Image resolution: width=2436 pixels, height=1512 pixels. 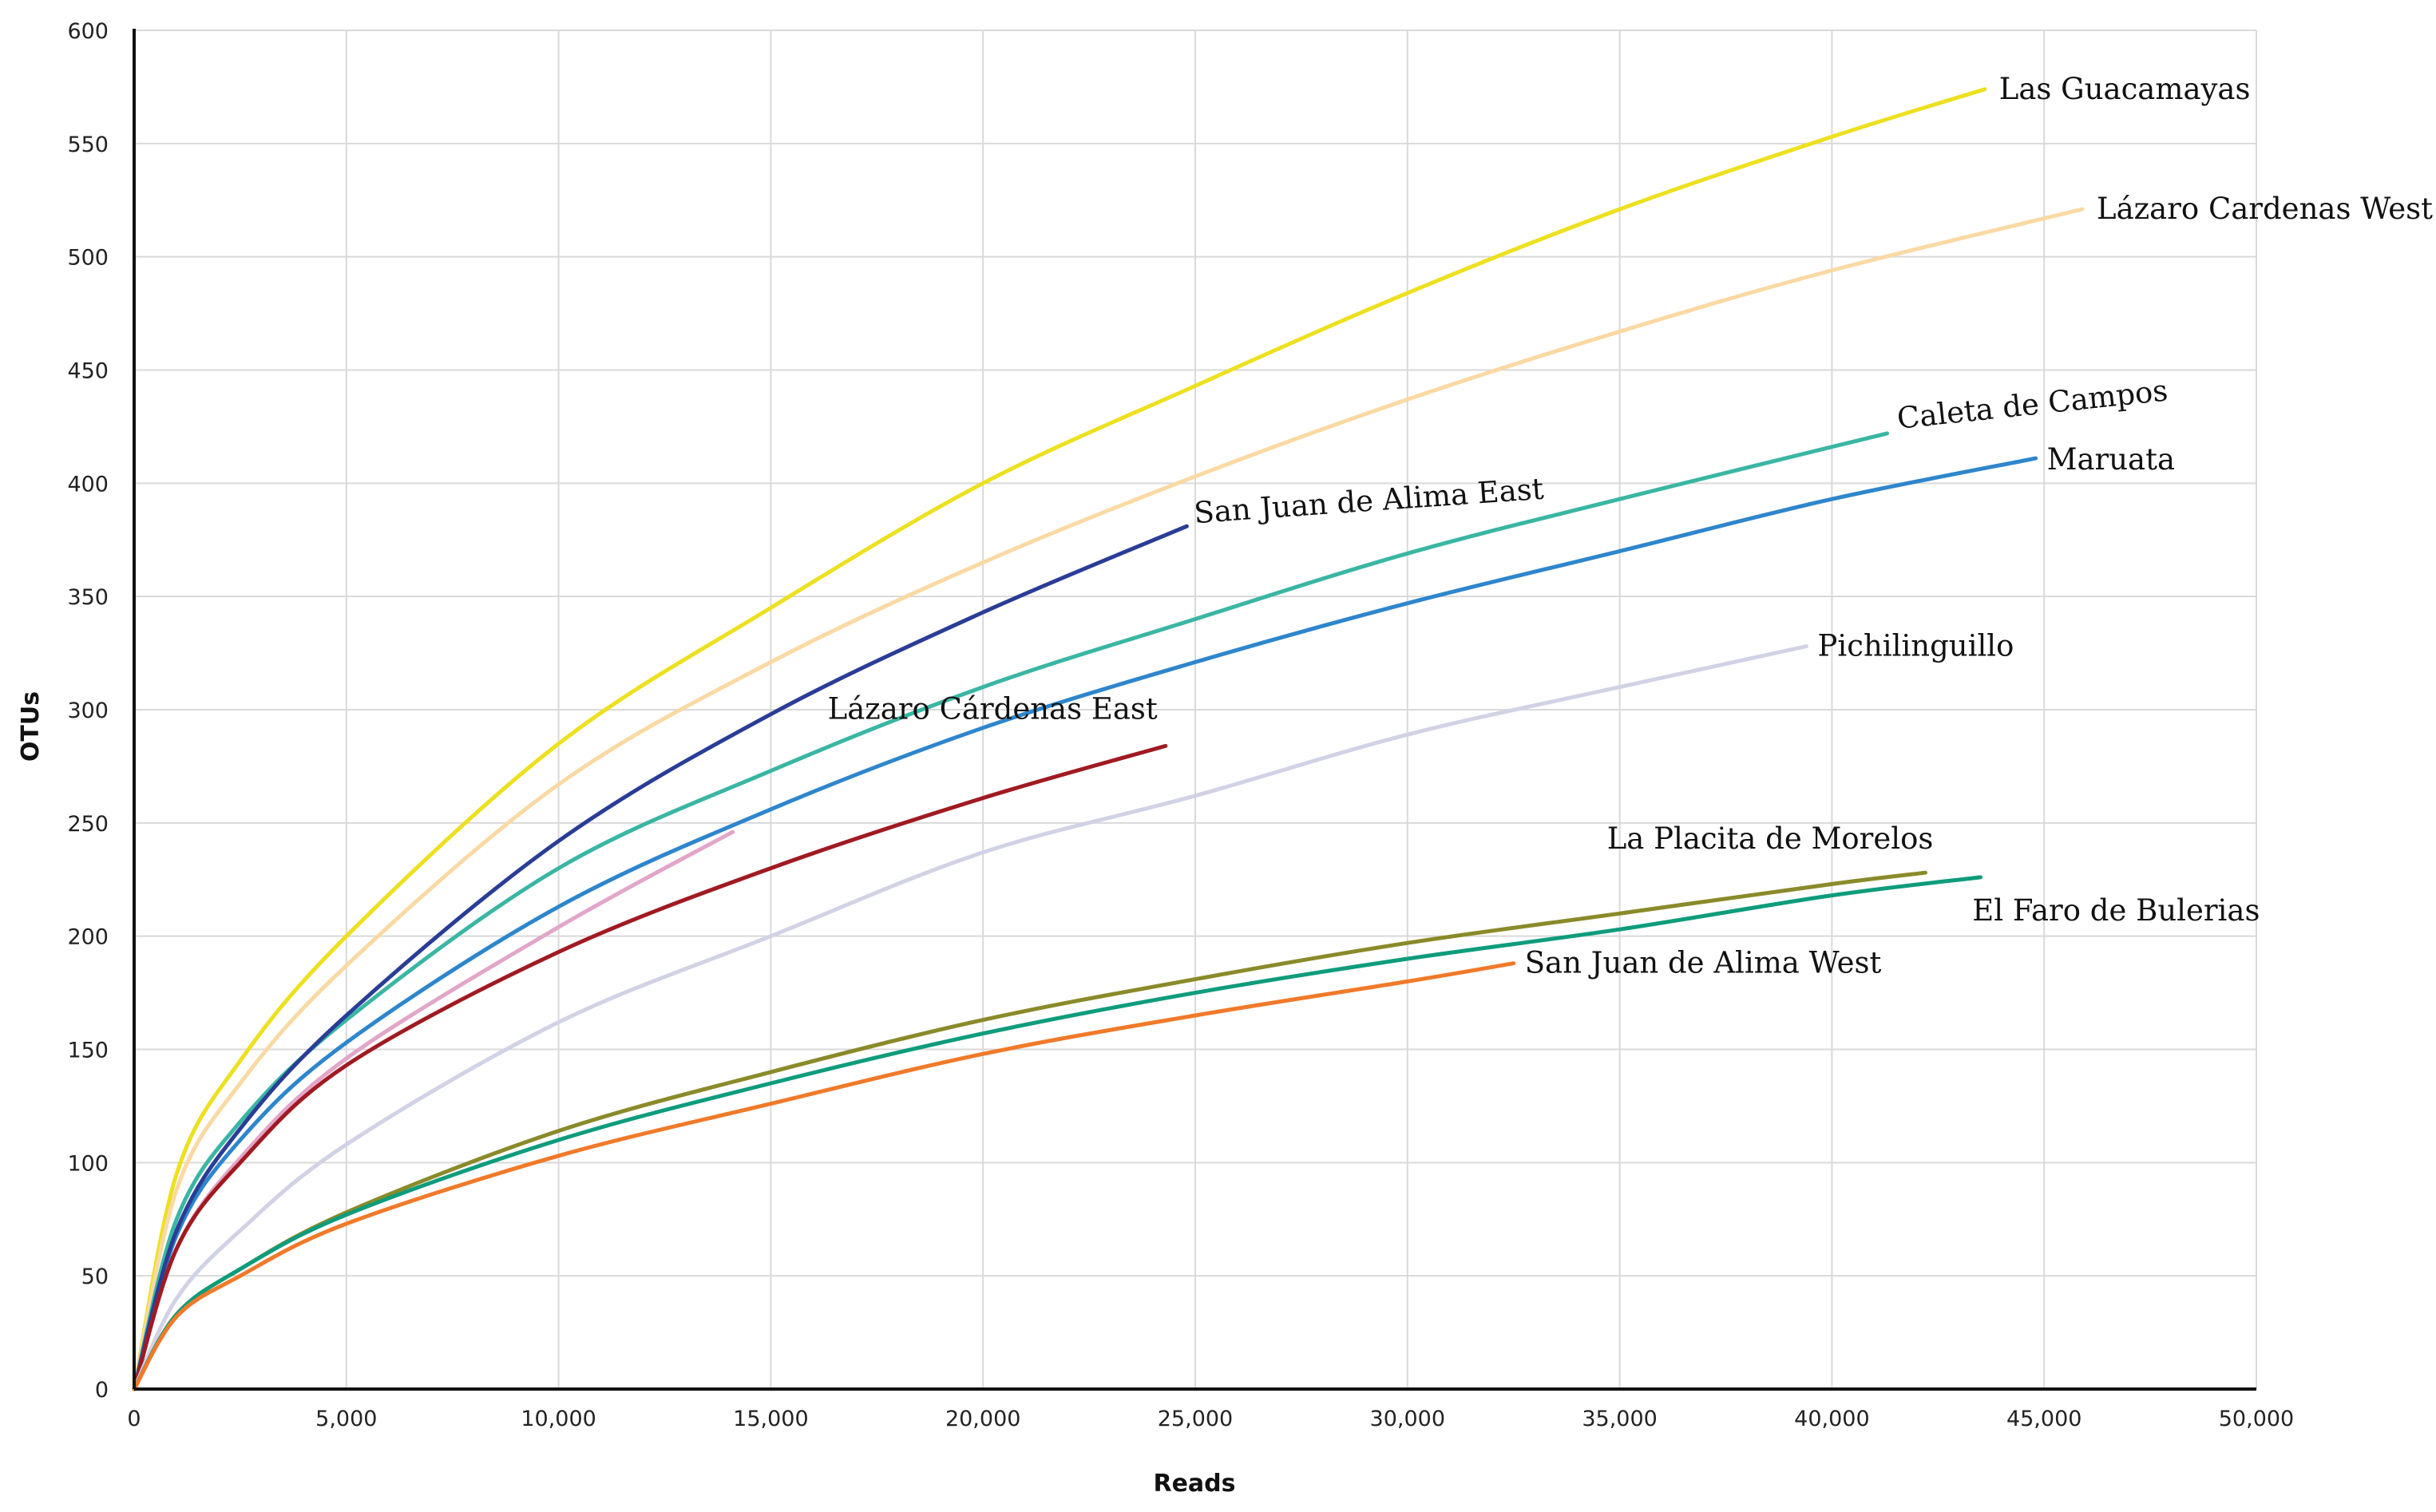 I want to click on x-tick-label: 5,000, so click(x=346, y=1419).